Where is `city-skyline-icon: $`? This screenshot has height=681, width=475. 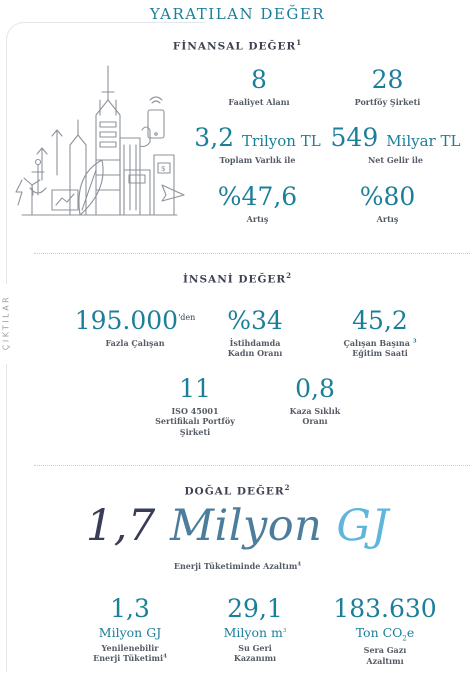 city-skyline-icon: $ is located at coordinates (100, 140).